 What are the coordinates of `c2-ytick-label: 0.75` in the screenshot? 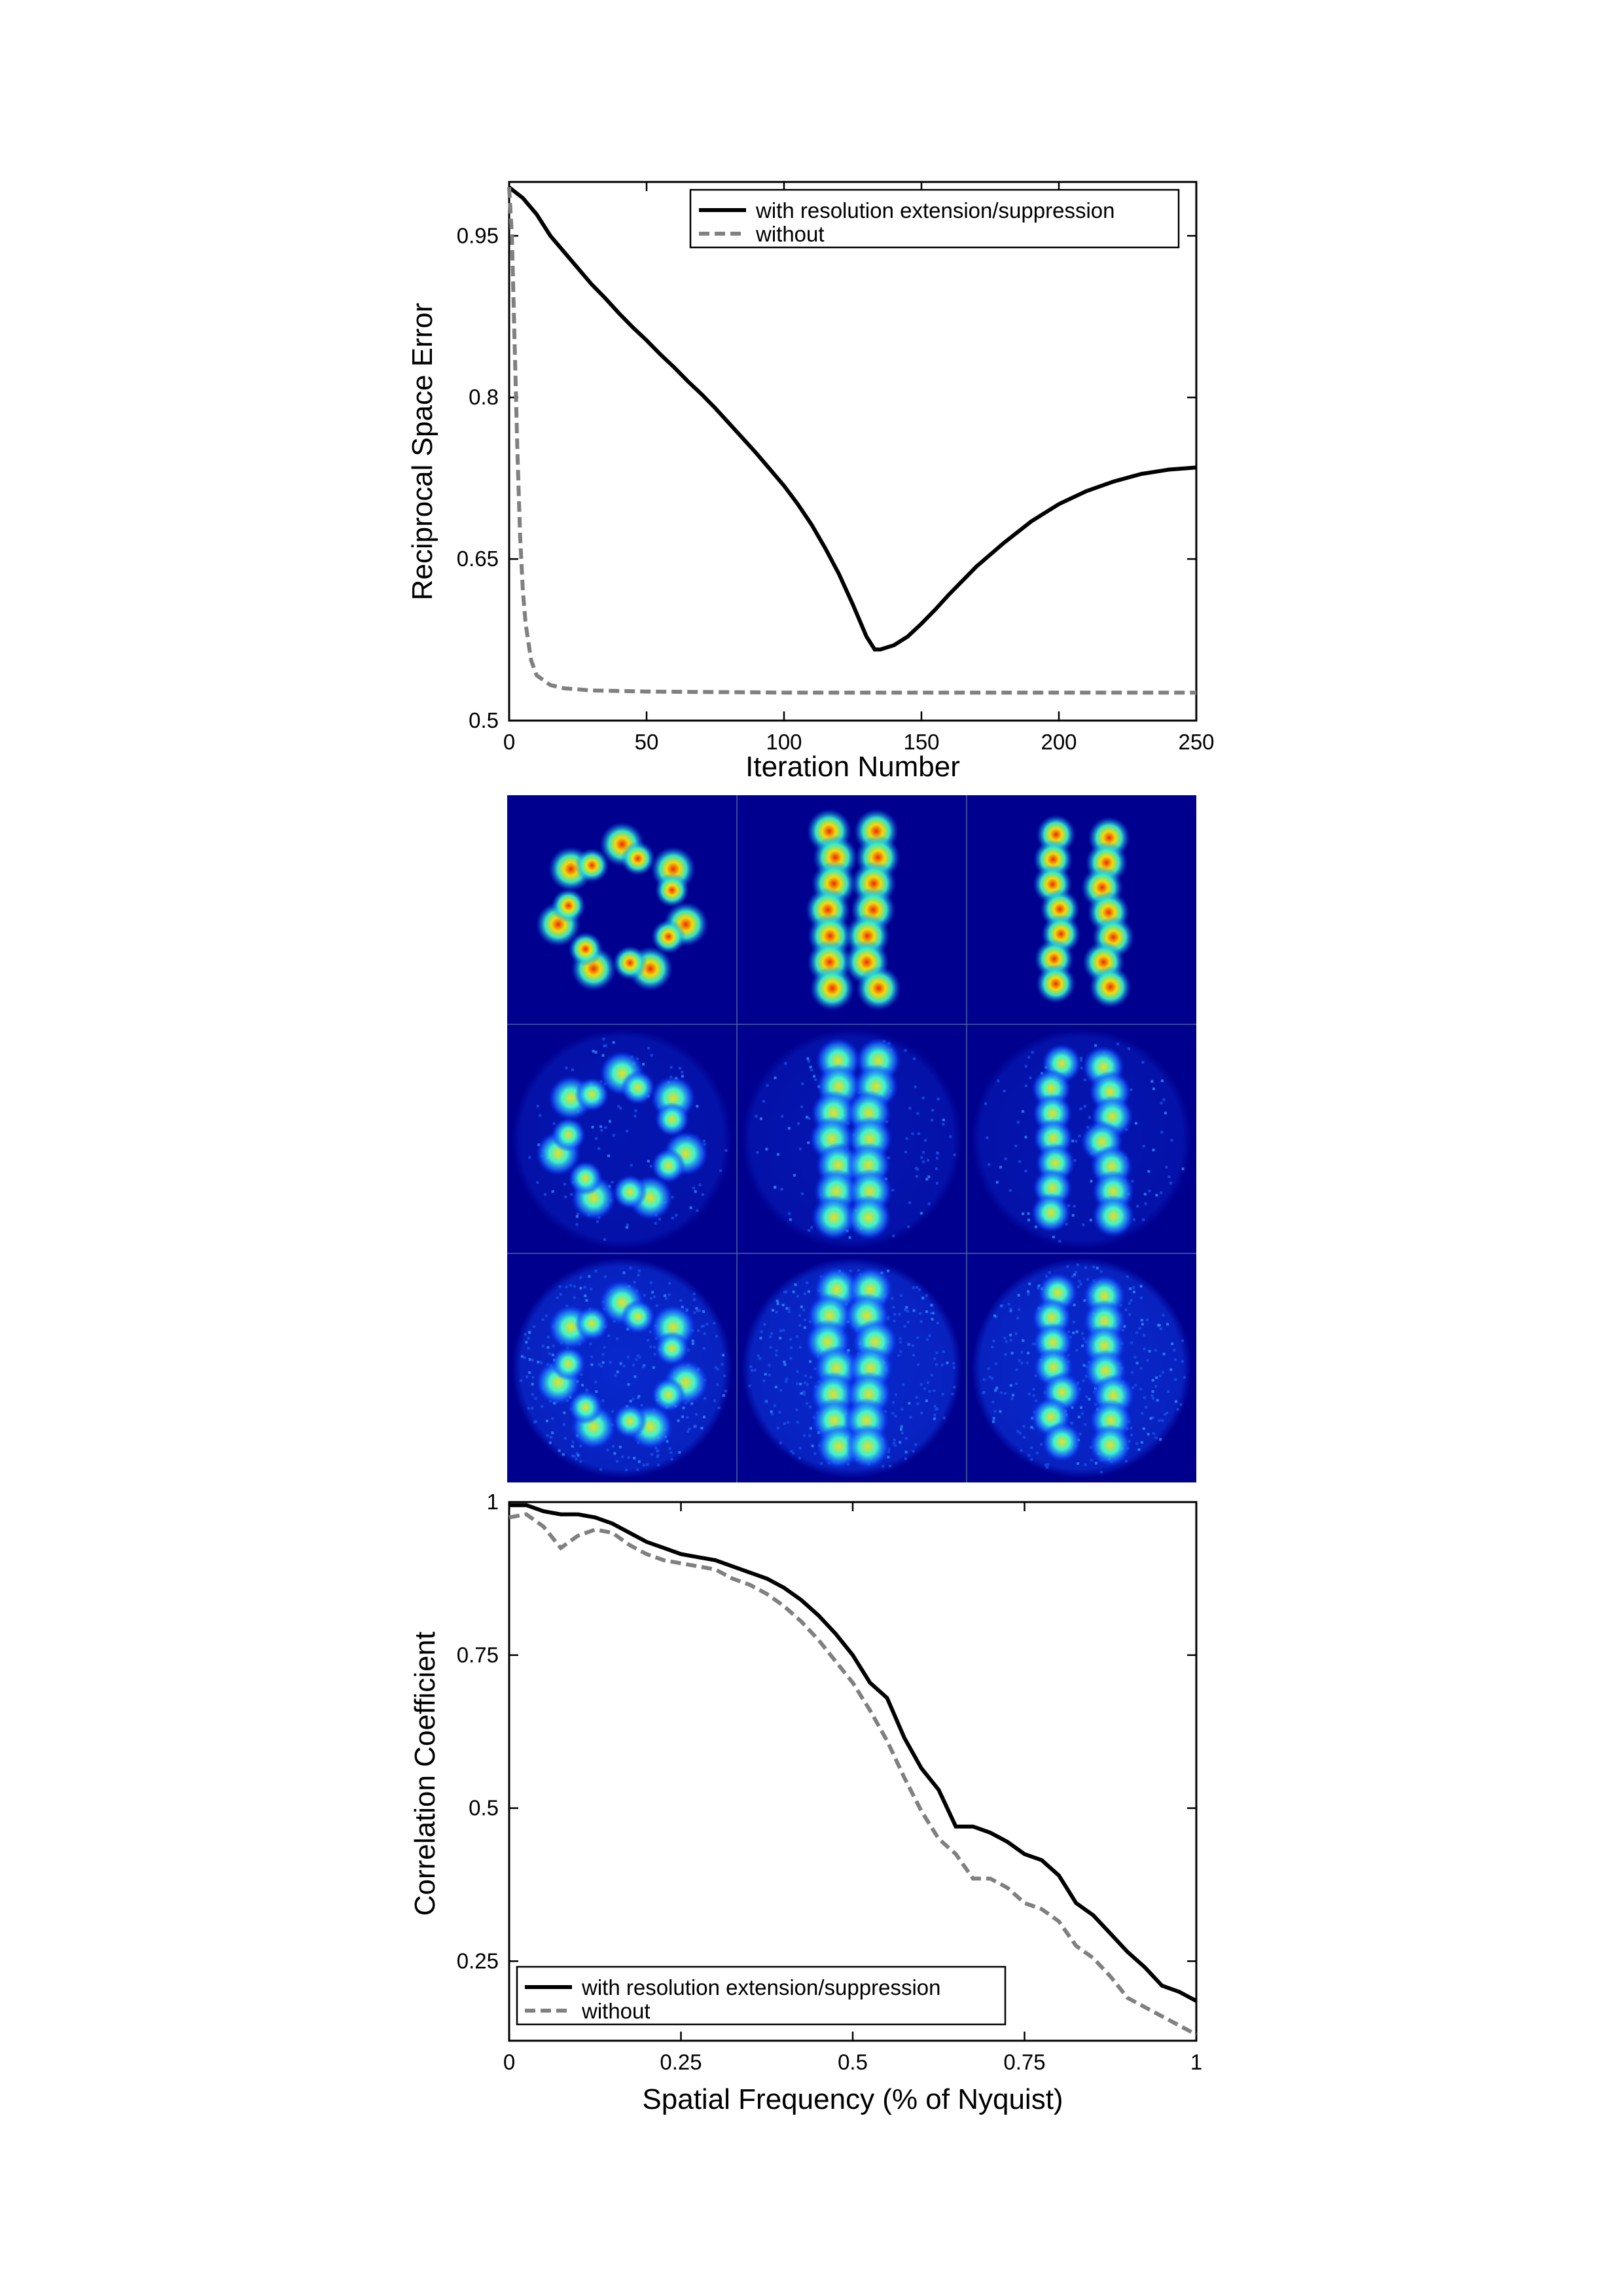 It's located at (478, 1655).